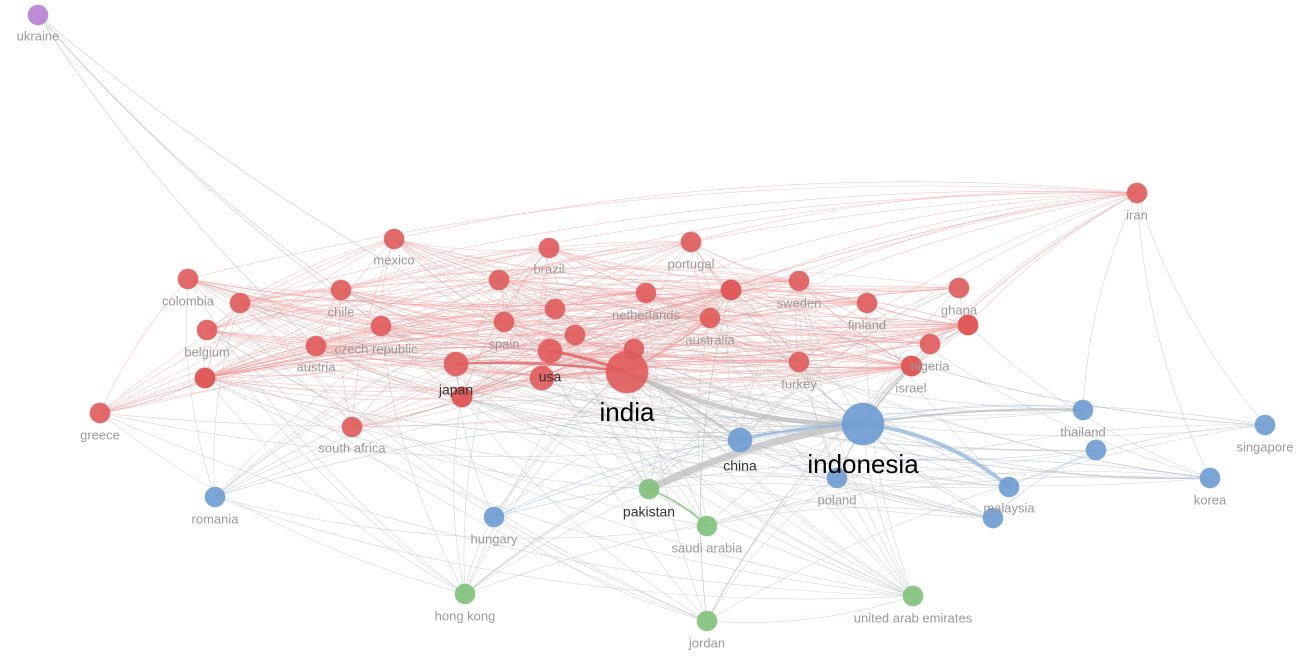 This screenshot has height=659, width=1307. Describe the element at coordinates (504, 322) in the screenshot. I see `node-spain` at that location.